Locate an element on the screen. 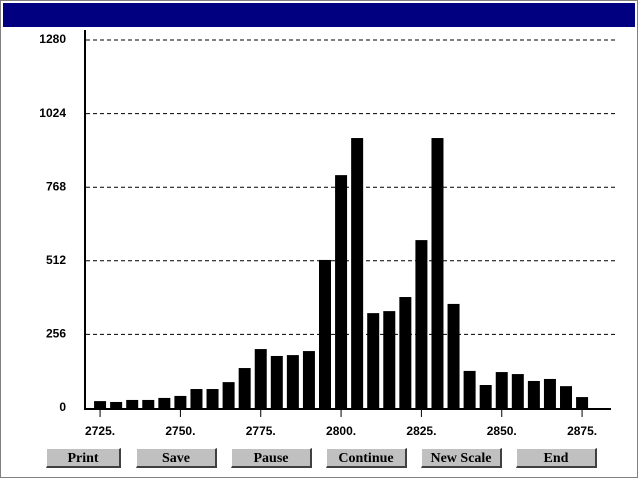 The image size is (638, 478). title-bar is located at coordinates (319, 15).